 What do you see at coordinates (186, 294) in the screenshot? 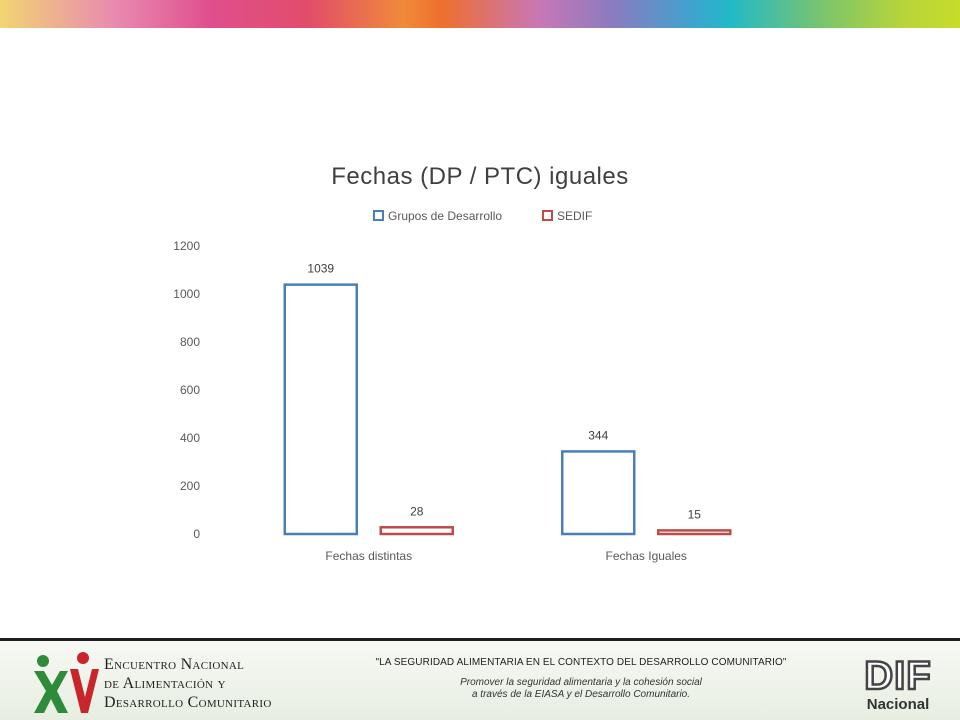
I see `y-tick-label: 1000` at bounding box center [186, 294].